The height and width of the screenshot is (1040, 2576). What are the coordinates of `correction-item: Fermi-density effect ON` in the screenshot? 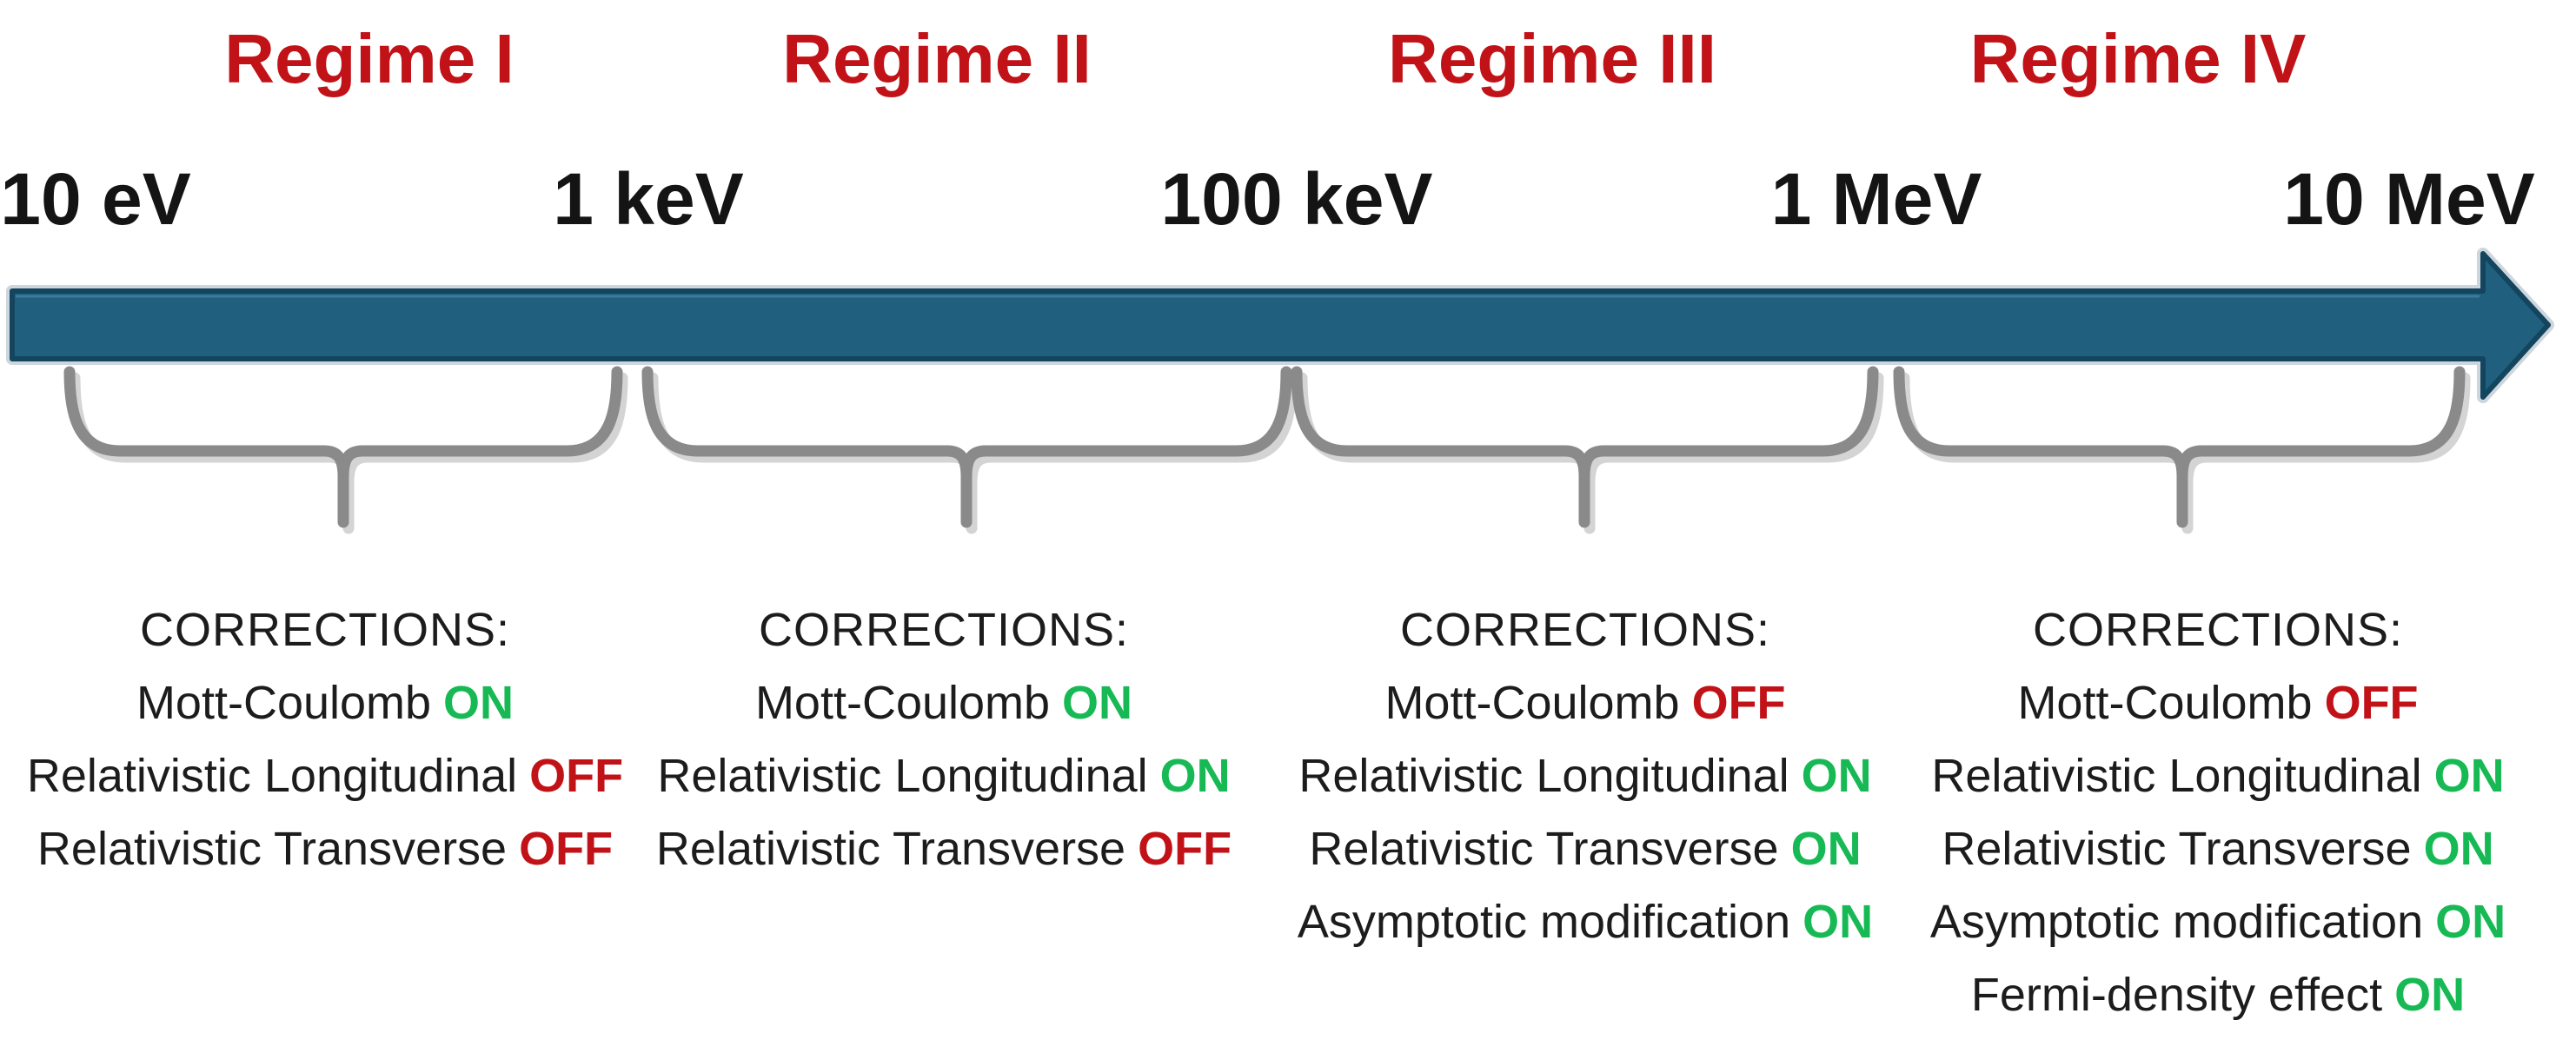 It's located at (2201, 994).